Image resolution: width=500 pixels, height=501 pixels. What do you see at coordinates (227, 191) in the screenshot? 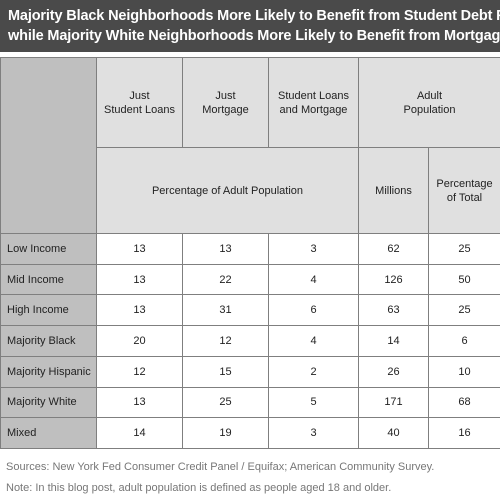
I see `header-percentage-adult-population: Percentage of Adult Population` at bounding box center [227, 191].